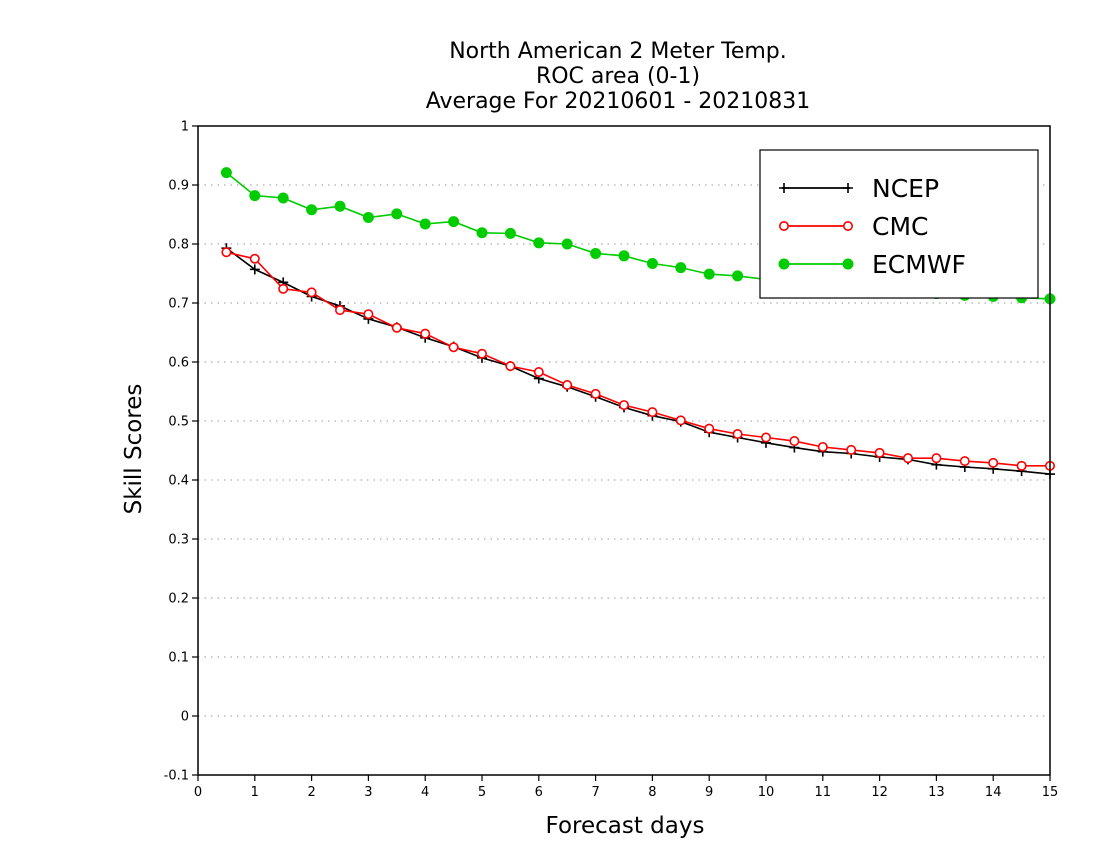 Image resolution: width=1100 pixels, height=850 pixels. What do you see at coordinates (178, 245) in the screenshot?
I see `y-tick-label: 0.8` at bounding box center [178, 245].